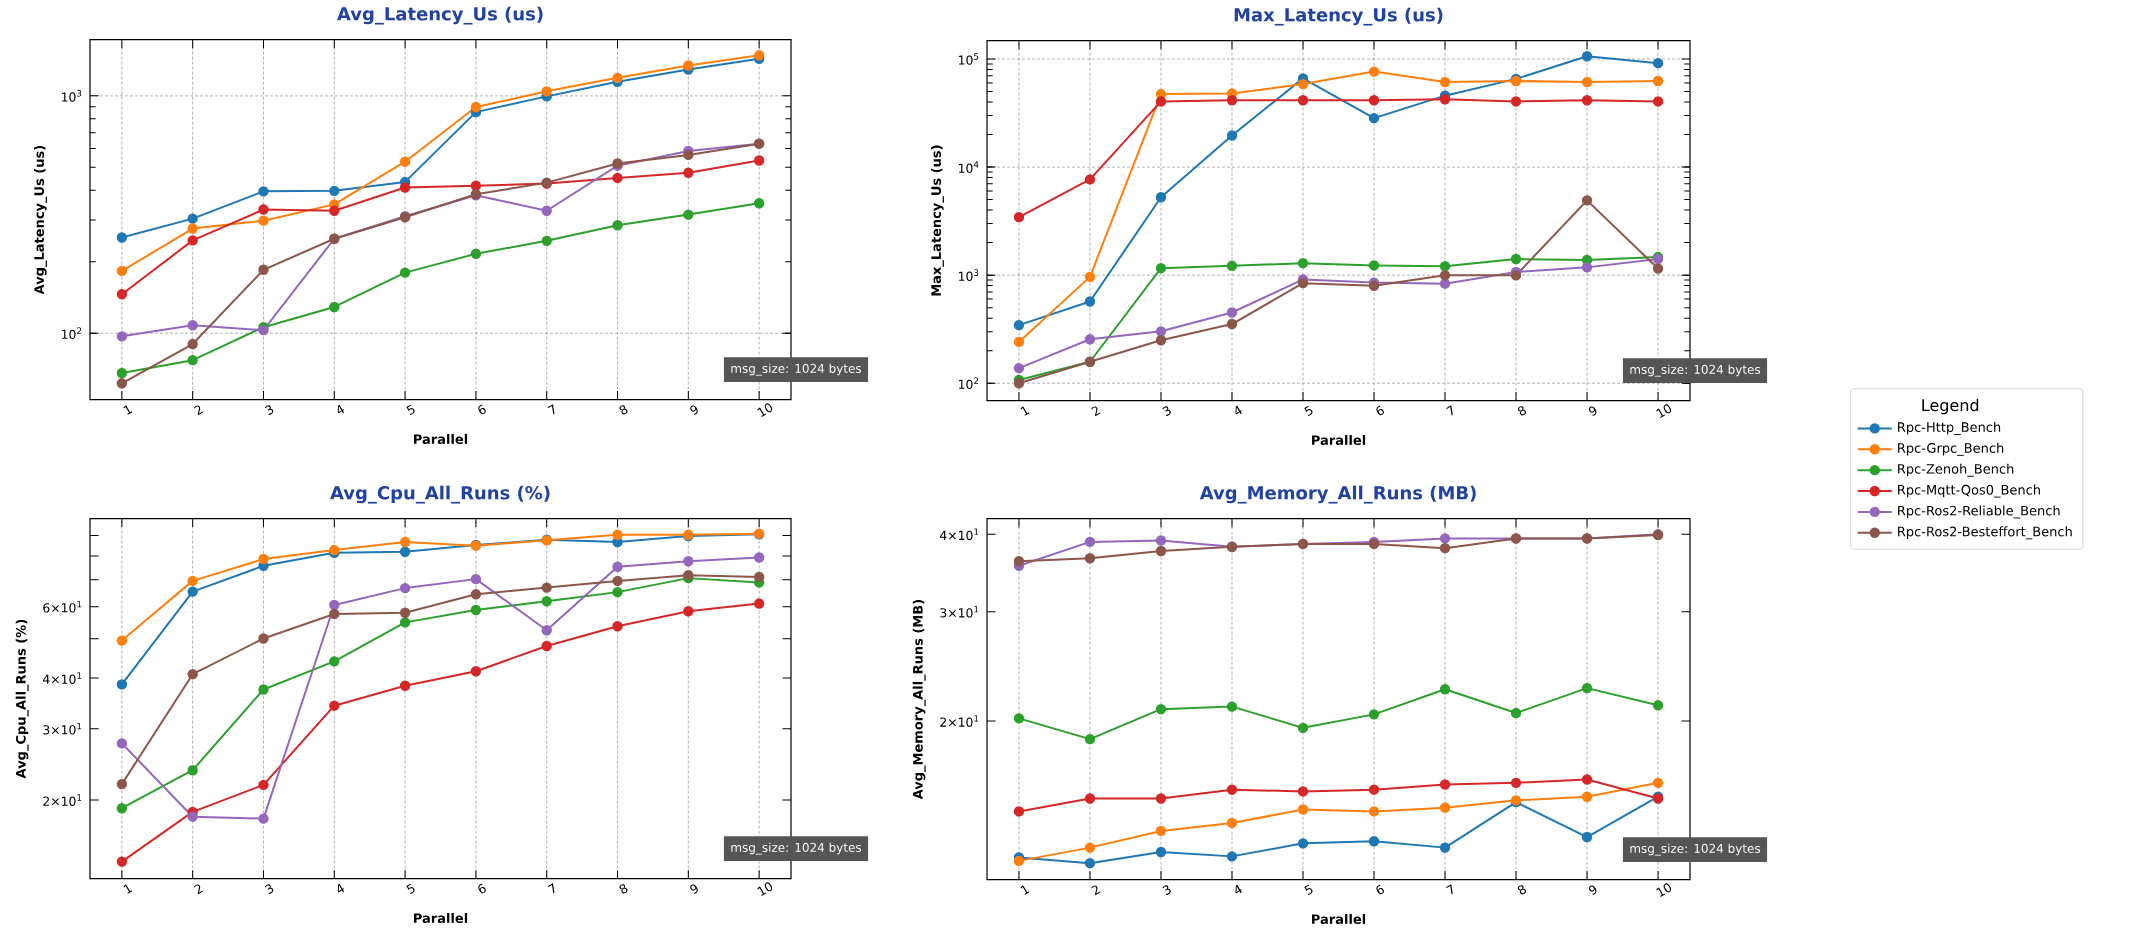 Image resolution: width=2130 pixels, height=940 pixels. Describe the element at coordinates (1979, 512) in the screenshot. I see `legend-label: Rpc-Ros2-Reliable_Bench` at that location.